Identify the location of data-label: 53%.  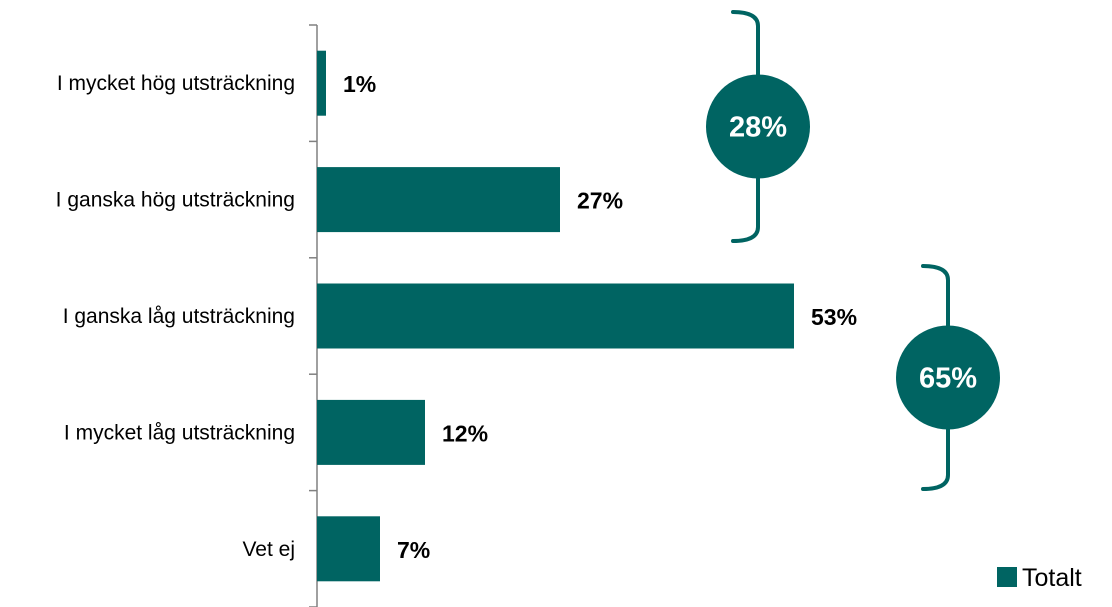
(834, 317).